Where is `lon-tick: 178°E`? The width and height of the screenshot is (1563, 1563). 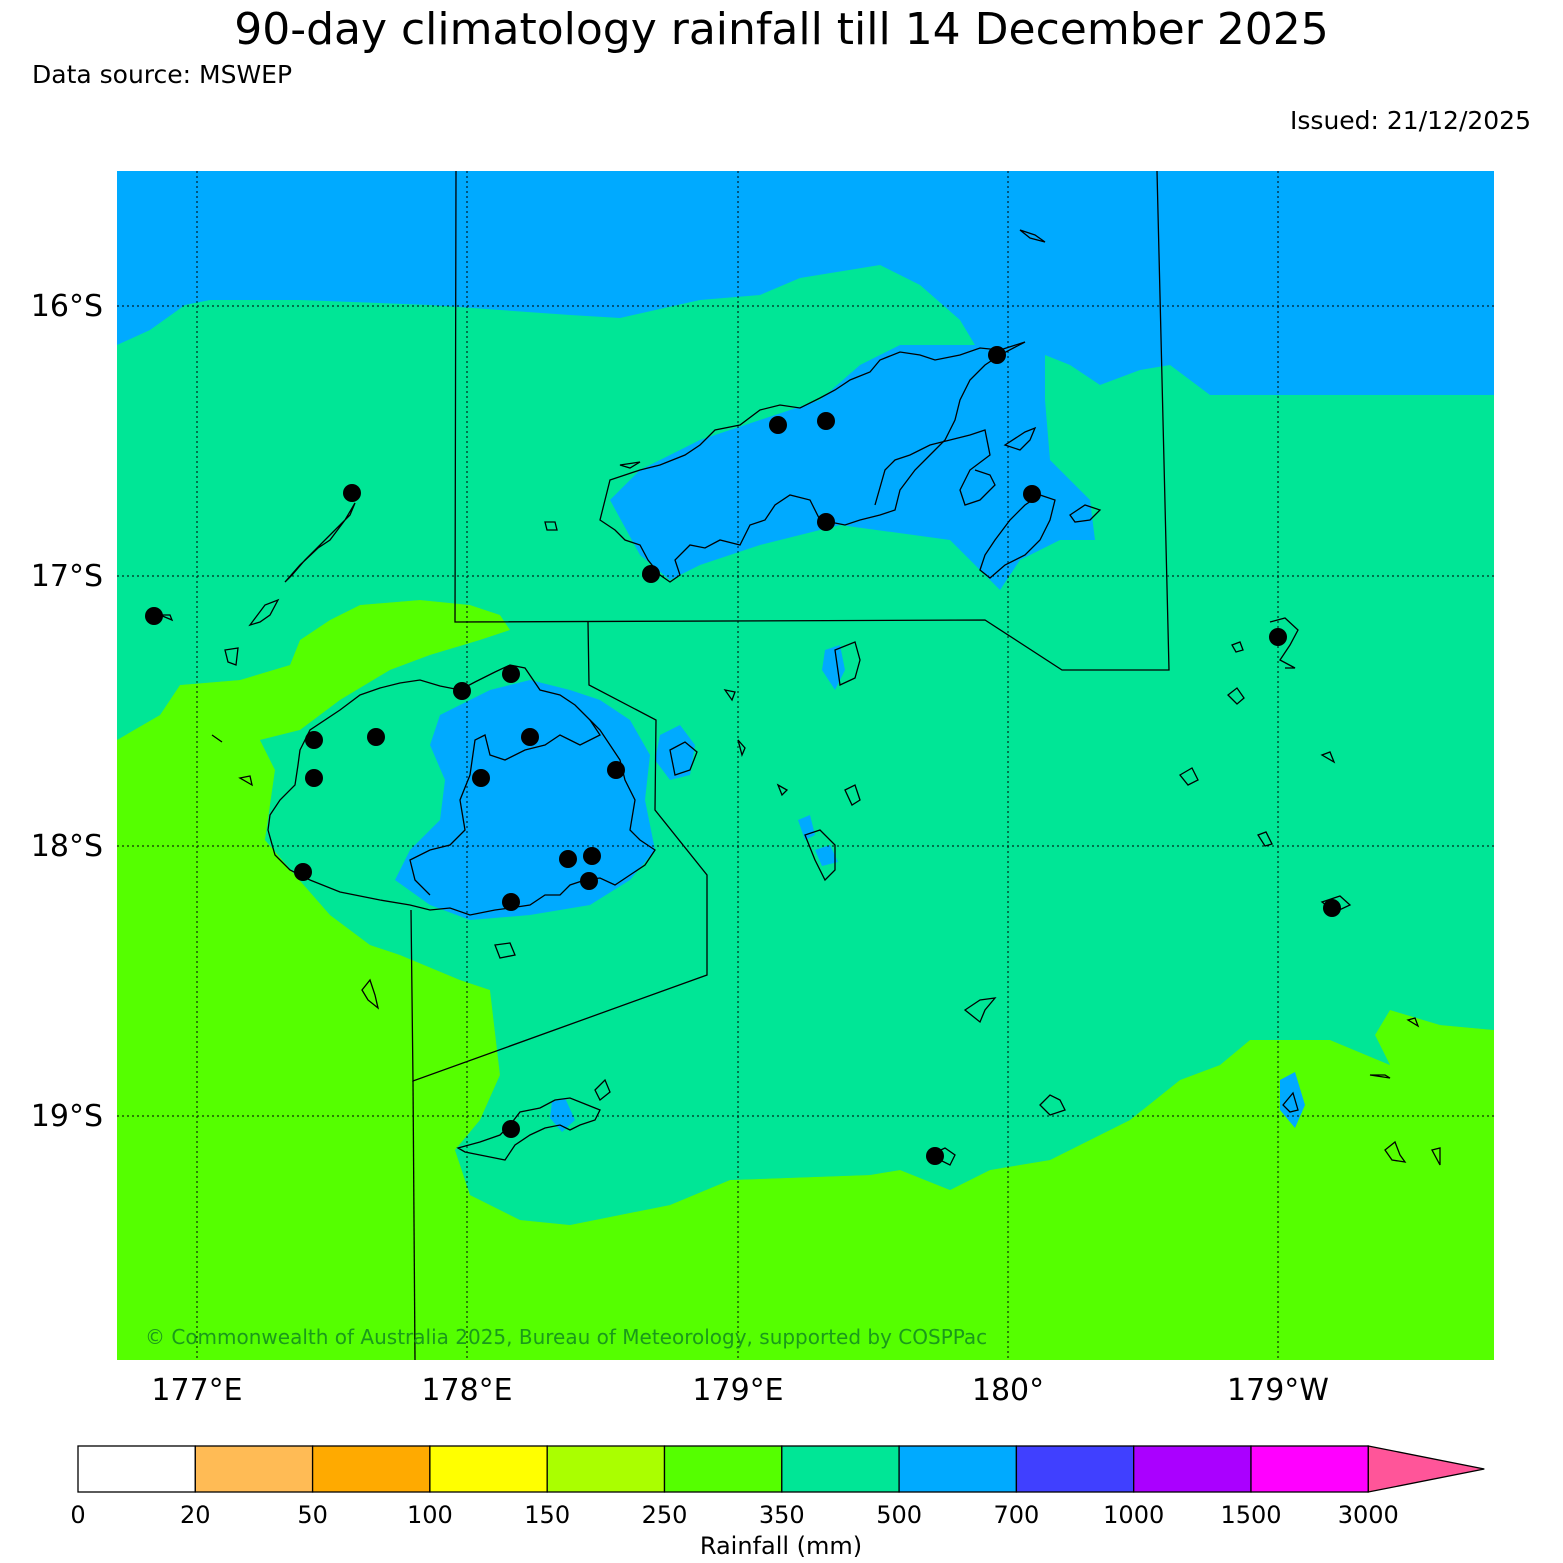 lon-tick: 178°E is located at coordinates (466, 1390).